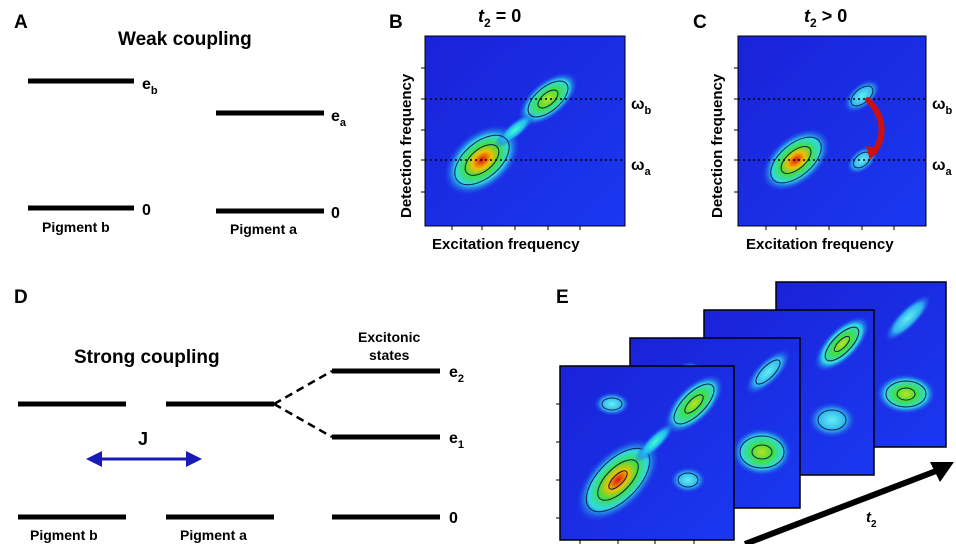  I want to click on contour-bb-inner, so click(548, 99).